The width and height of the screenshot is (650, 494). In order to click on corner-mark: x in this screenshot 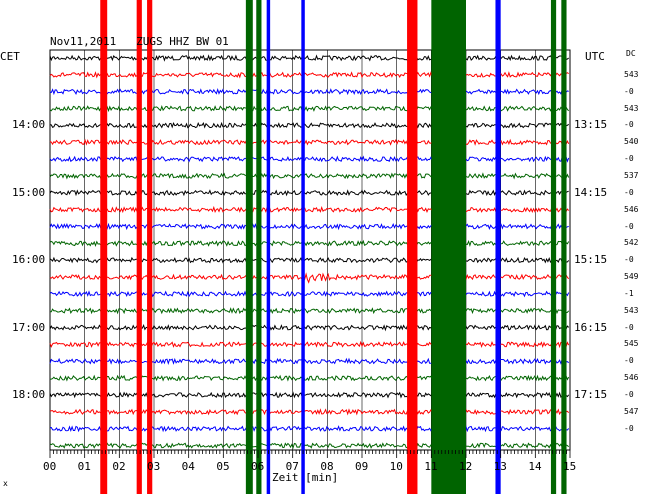, I will do `click(5, 483)`.